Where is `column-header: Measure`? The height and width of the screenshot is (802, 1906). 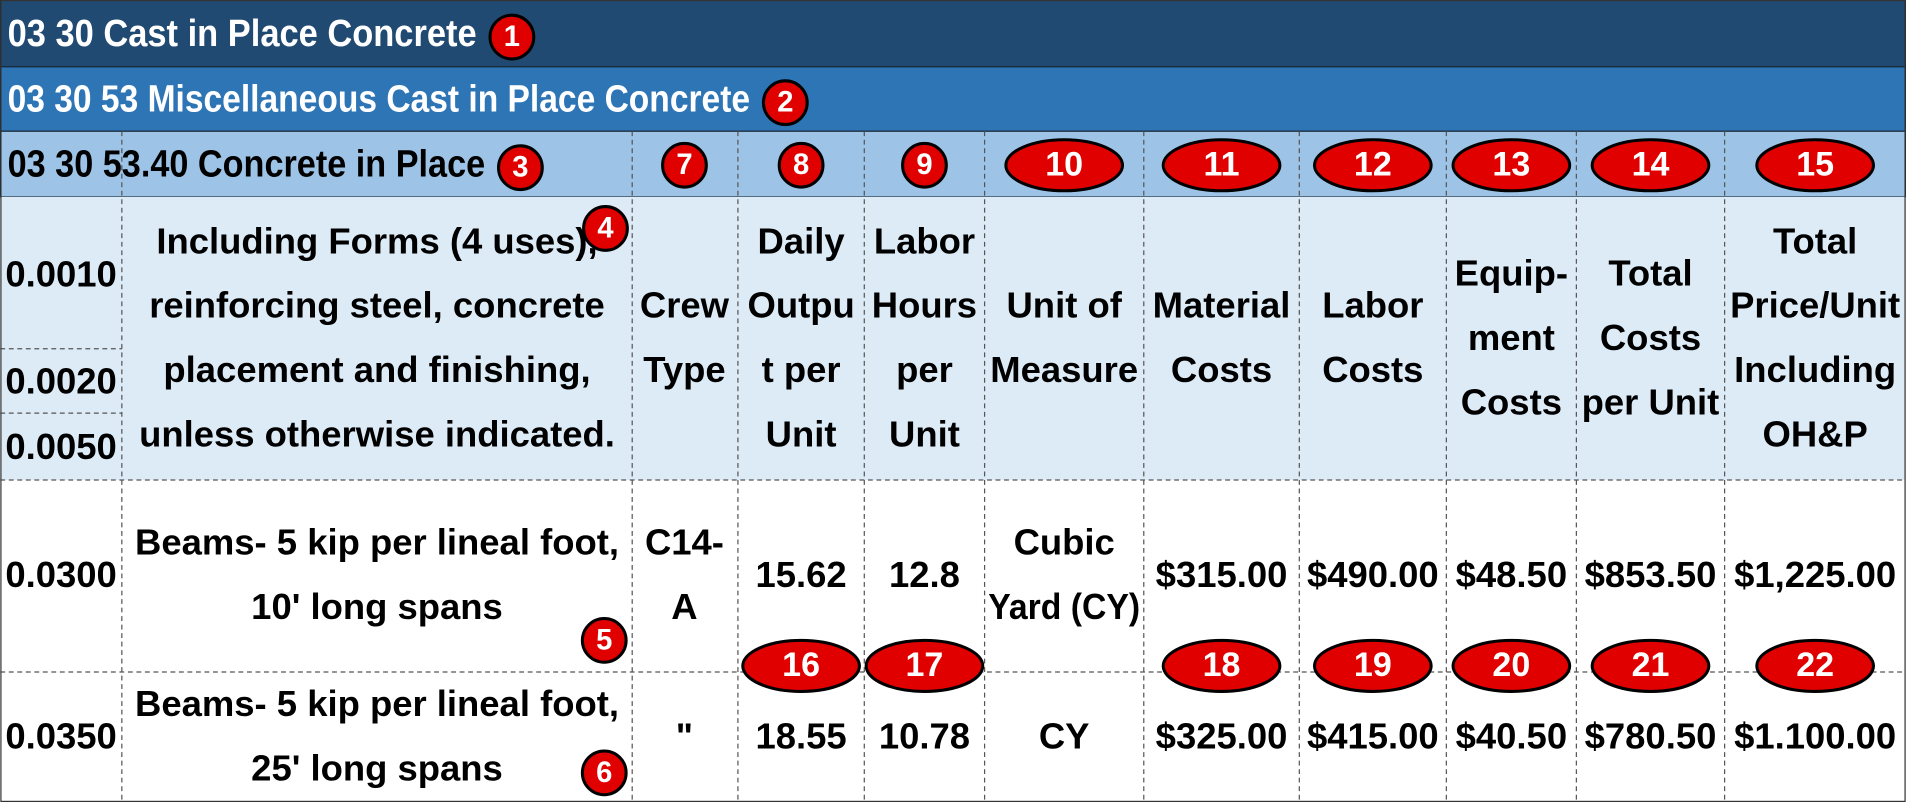 column-header: Measure is located at coordinates (1064, 369).